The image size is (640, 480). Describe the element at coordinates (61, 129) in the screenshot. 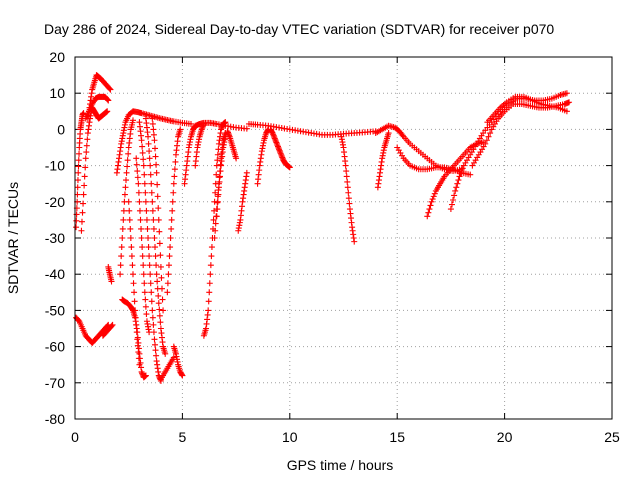

I see `y-tick-label: 0` at that location.